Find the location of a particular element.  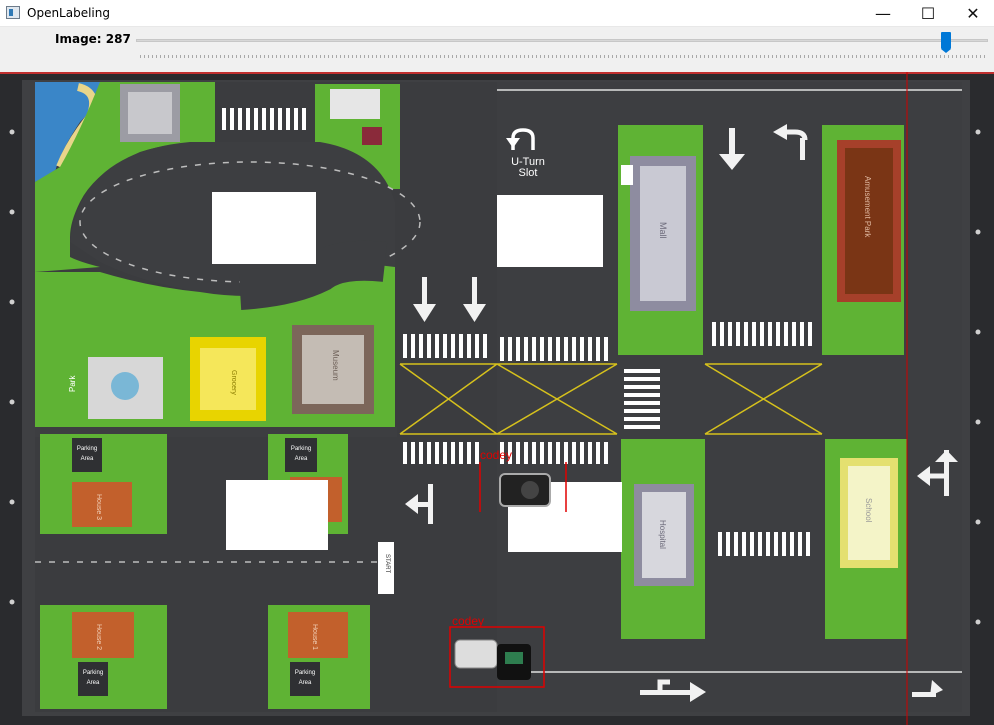

parking-area-label-3: Area is located at coordinates (93, 683).